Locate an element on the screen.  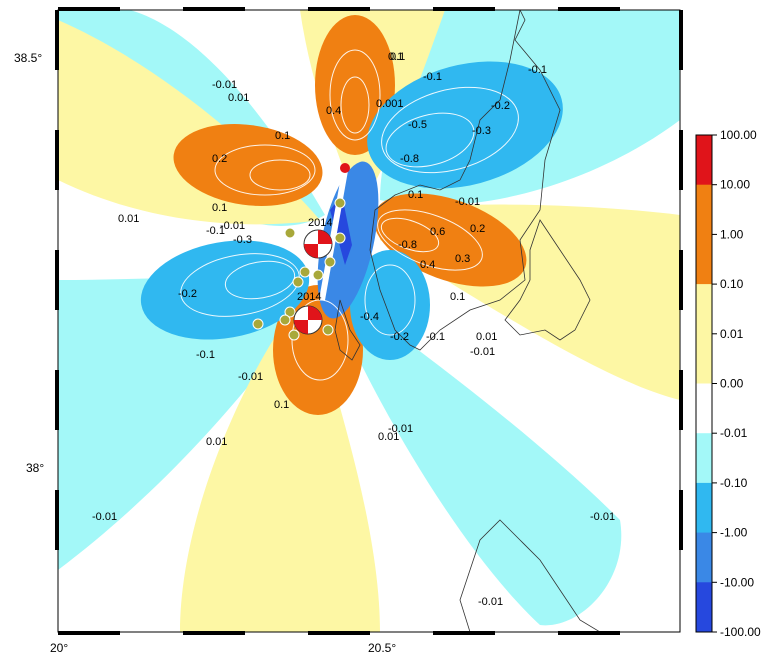
colorbar-tick-label: 0.00 is located at coordinates (732, 384).